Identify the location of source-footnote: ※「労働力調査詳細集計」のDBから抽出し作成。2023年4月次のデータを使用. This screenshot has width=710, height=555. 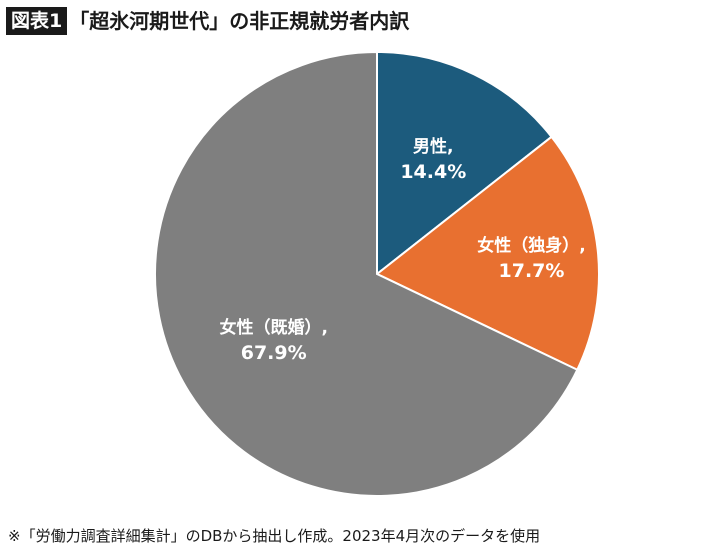
(274, 536).